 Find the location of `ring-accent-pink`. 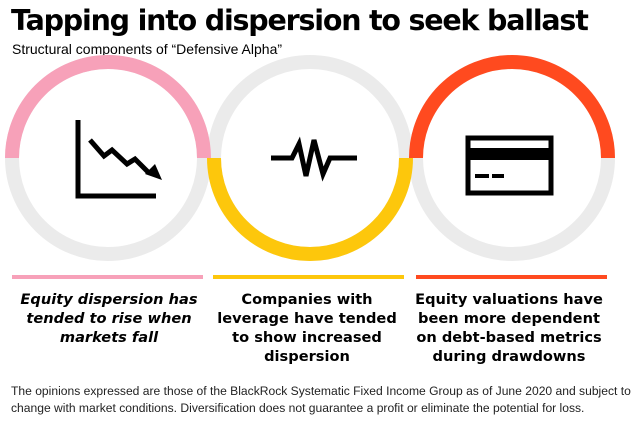

ring-accent-pink is located at coordinates (108, 107).